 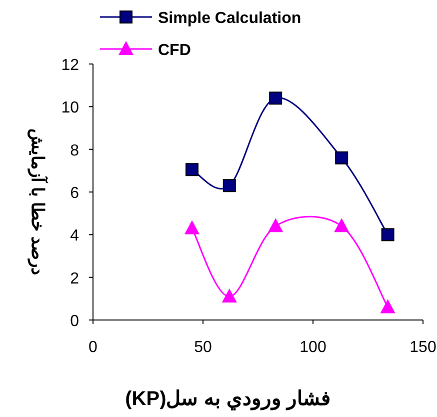 I want to click on y-axis-title: درصد خطا با آزمایش, so click(x=38, y=202).